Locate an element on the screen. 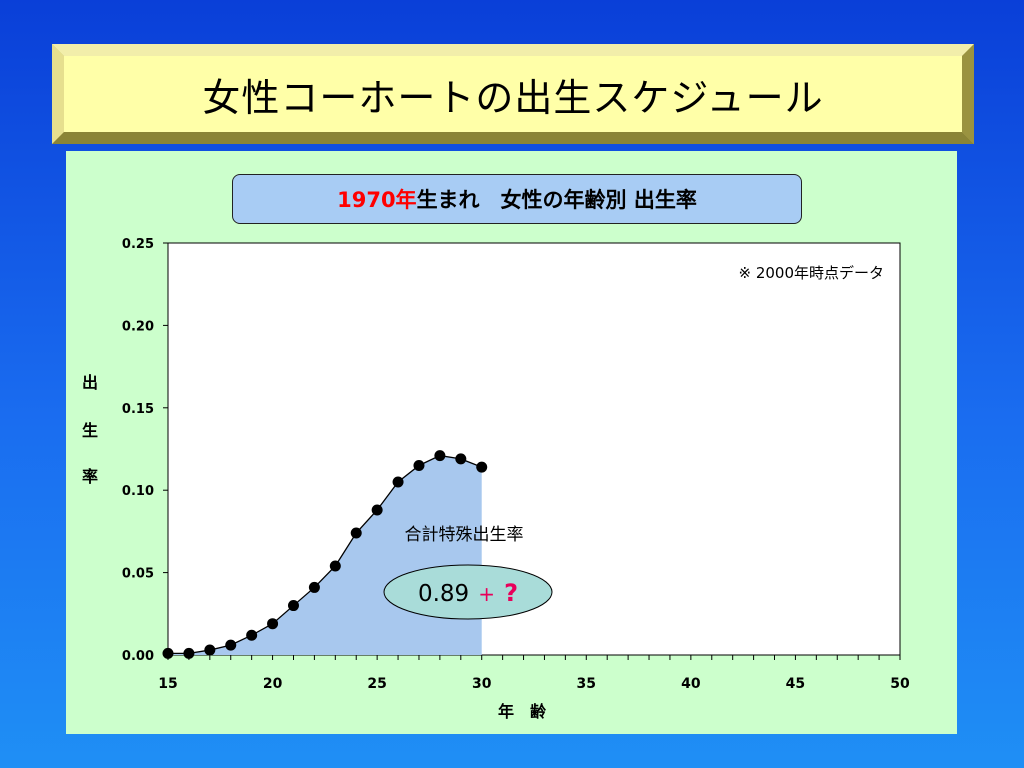  y-axis-label-char: 出 is located at coordinates (90, 382).